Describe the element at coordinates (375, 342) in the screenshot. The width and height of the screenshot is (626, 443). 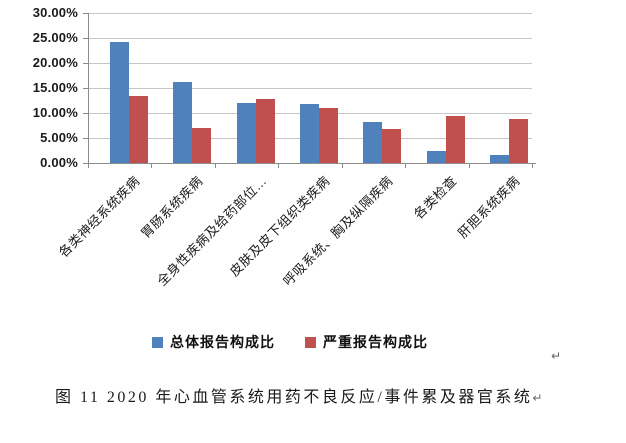
I see `legend-label-serious: 严重报告构成比` at that location.